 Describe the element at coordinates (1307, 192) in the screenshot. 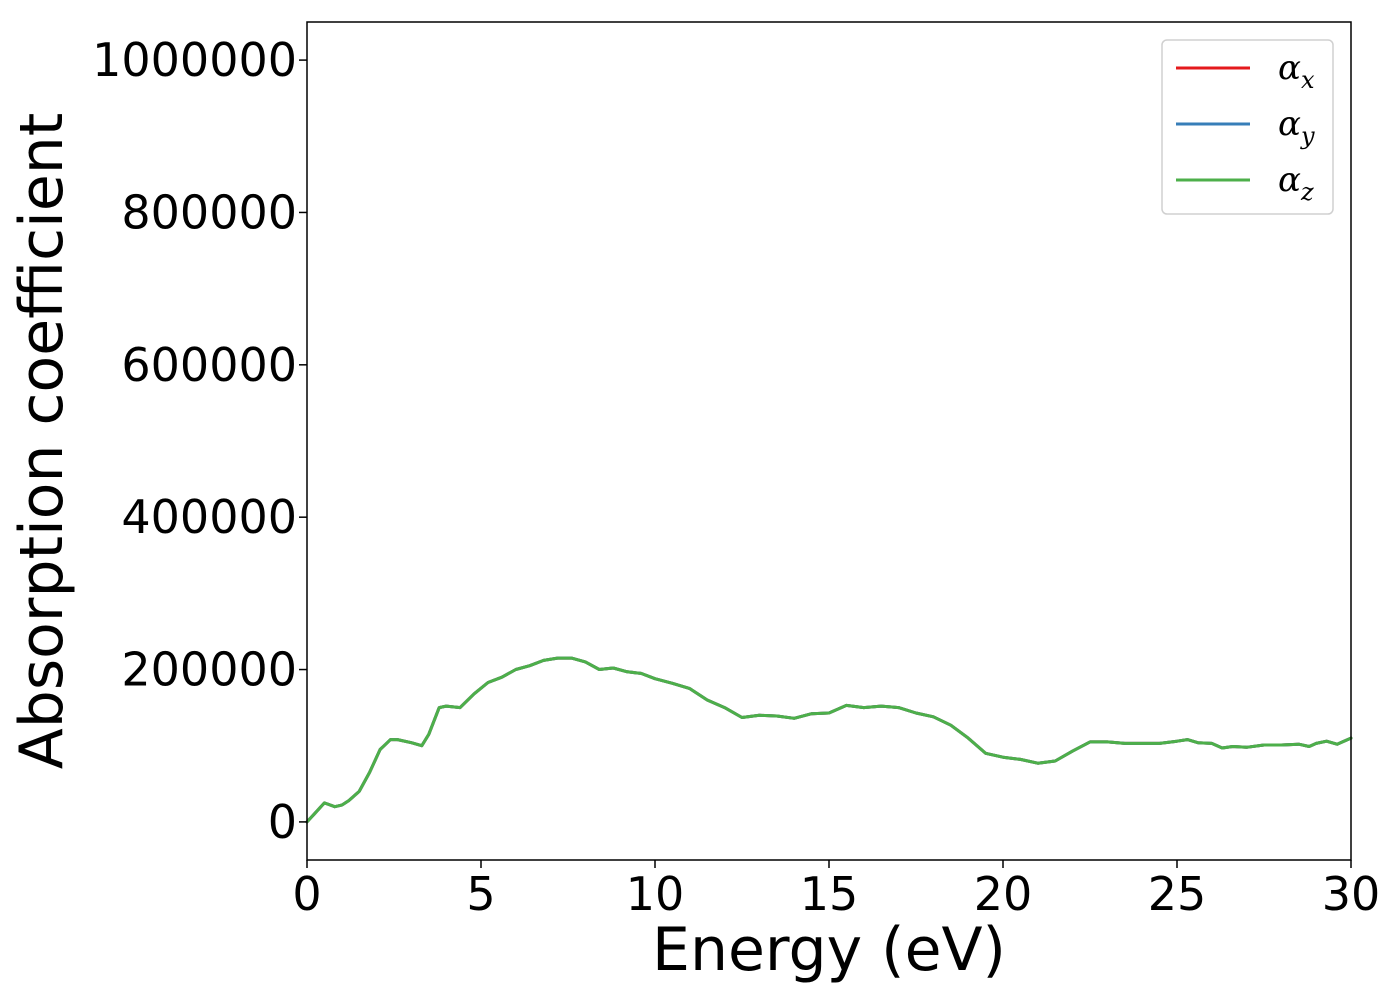

I see `legend-subscript-z: z` at that location.